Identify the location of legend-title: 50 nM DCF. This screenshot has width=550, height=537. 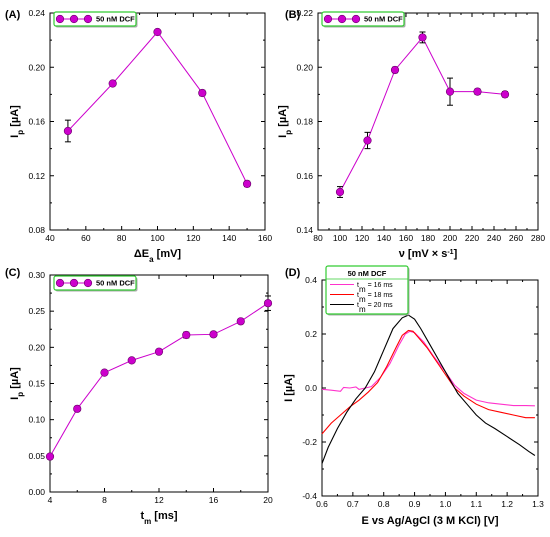
(367, 273).